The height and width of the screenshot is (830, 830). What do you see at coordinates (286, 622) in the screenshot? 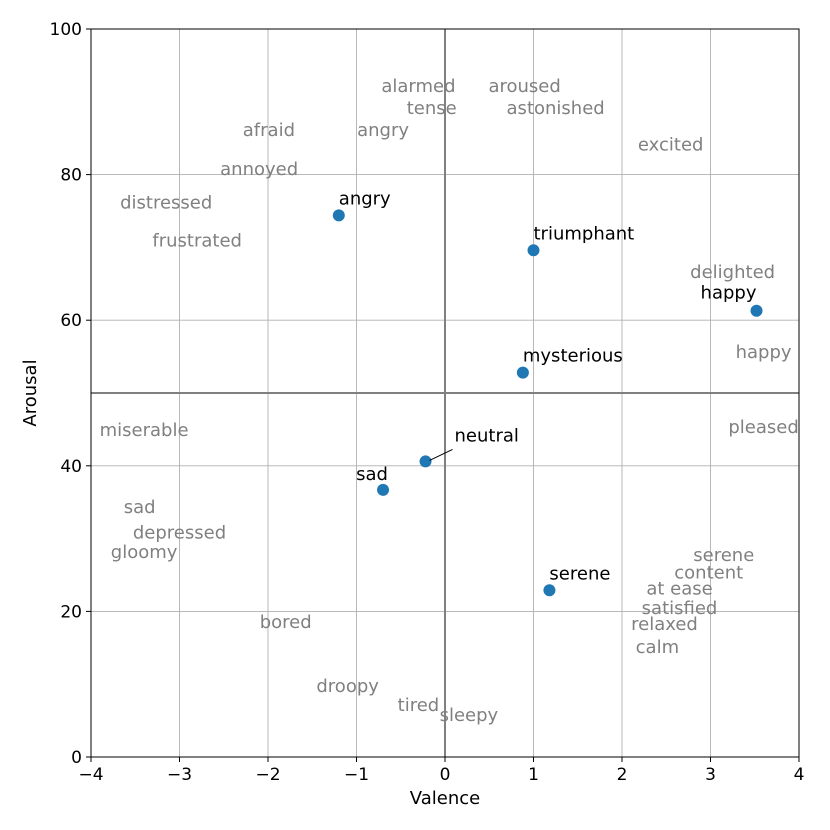
I see `reference-word-bored: bored` at bounding box center [286, 622].